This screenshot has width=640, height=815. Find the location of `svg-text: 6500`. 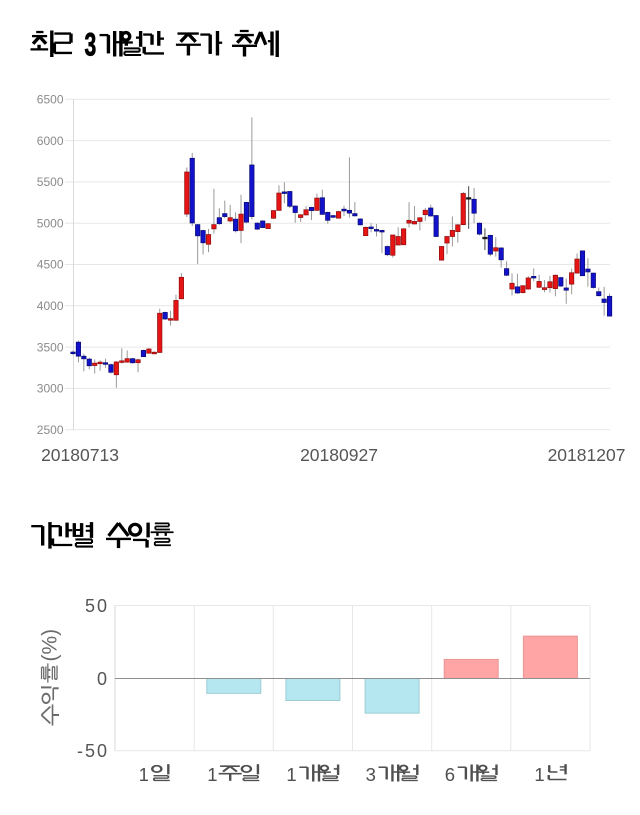

svg-text: 6500 is located at coordinates (50, 100).